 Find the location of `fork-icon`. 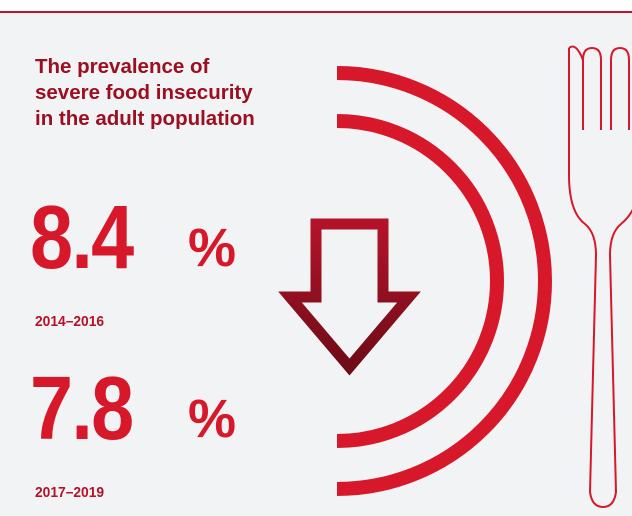

fork-icon is located at coordinates (600, 277).